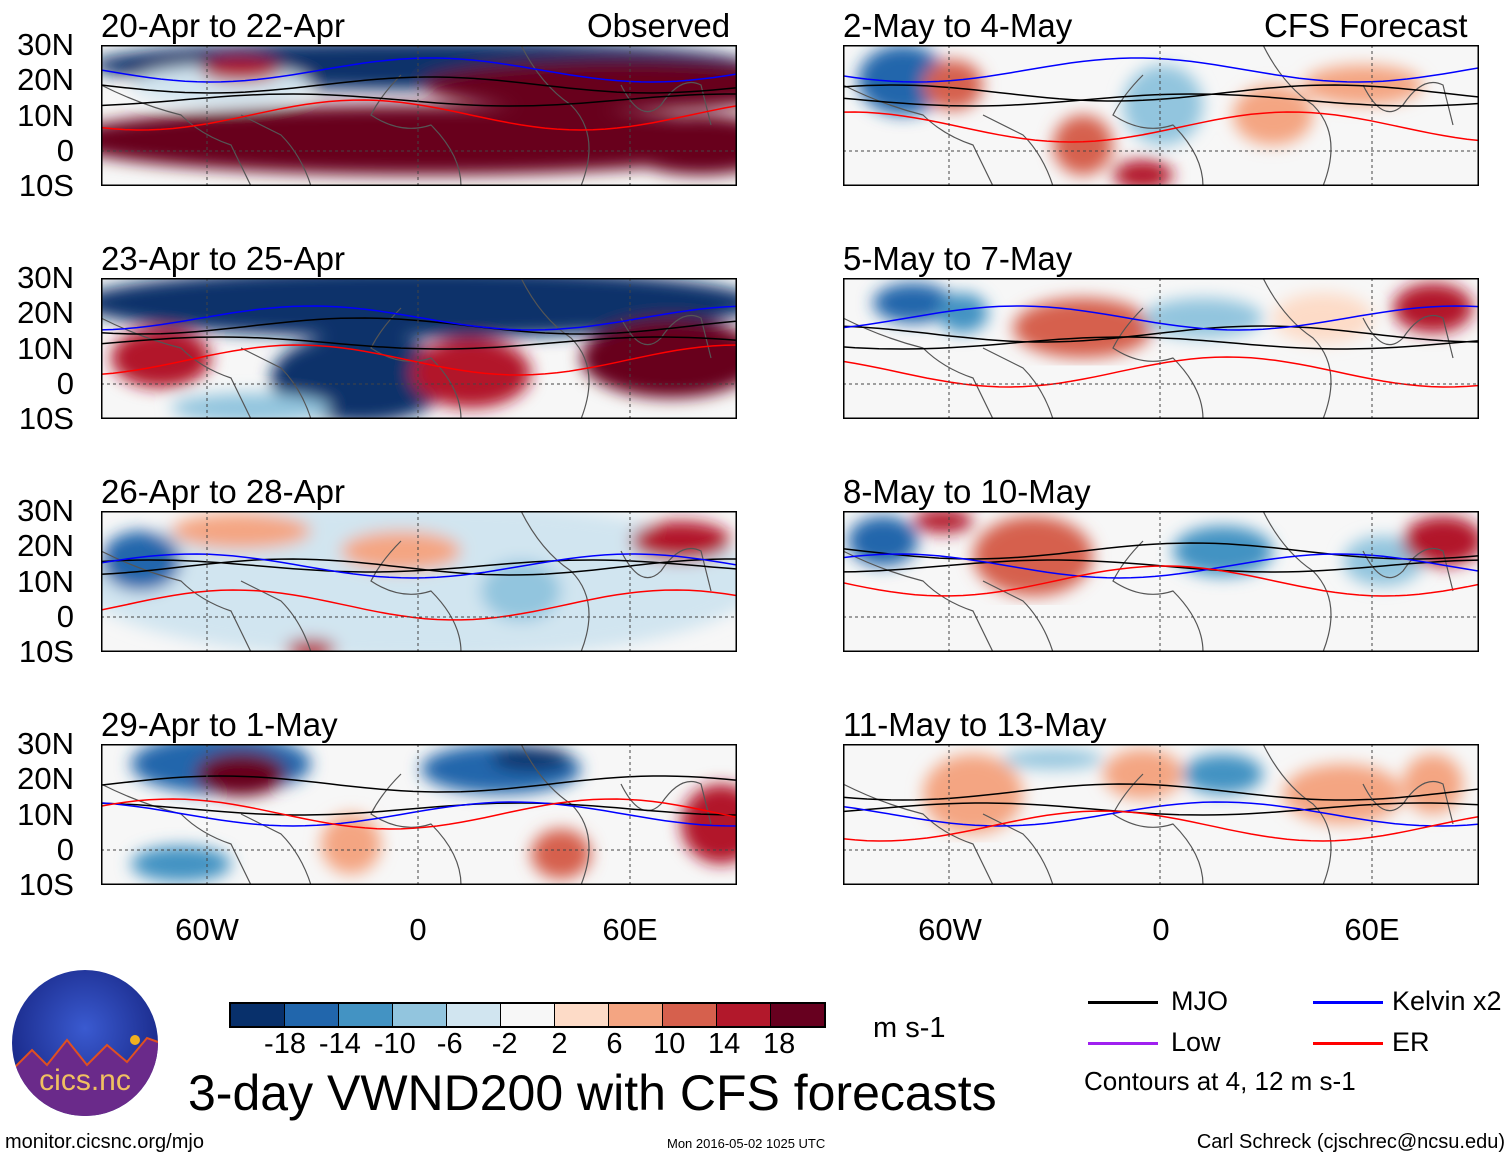 The height and width of the screenshot is (1158, 1510). I want to click on cics-logo: cics.nc, so click(85, 1043).